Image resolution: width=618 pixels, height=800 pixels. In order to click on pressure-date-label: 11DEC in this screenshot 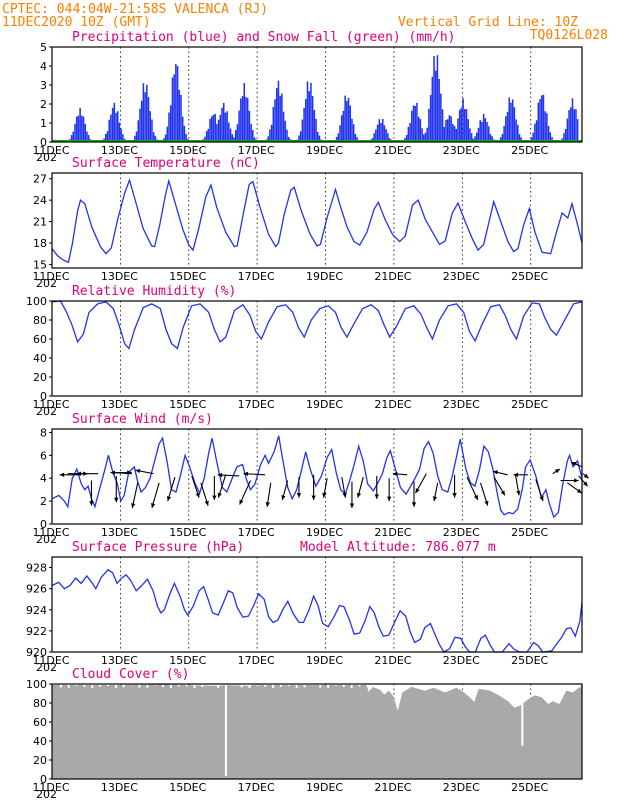, I will do `click(50, 660)`.